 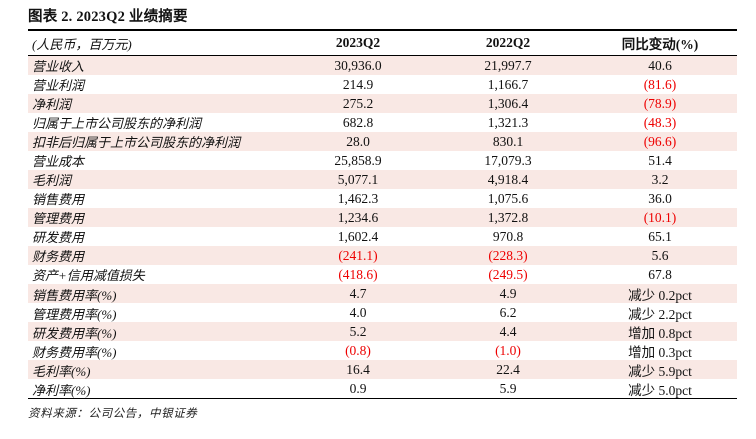 What do you see at coordinates (660, 333) in the screenshot?
I see `cell-yoy-change: 增加 0.8pct` at bounding box center [660, 333].